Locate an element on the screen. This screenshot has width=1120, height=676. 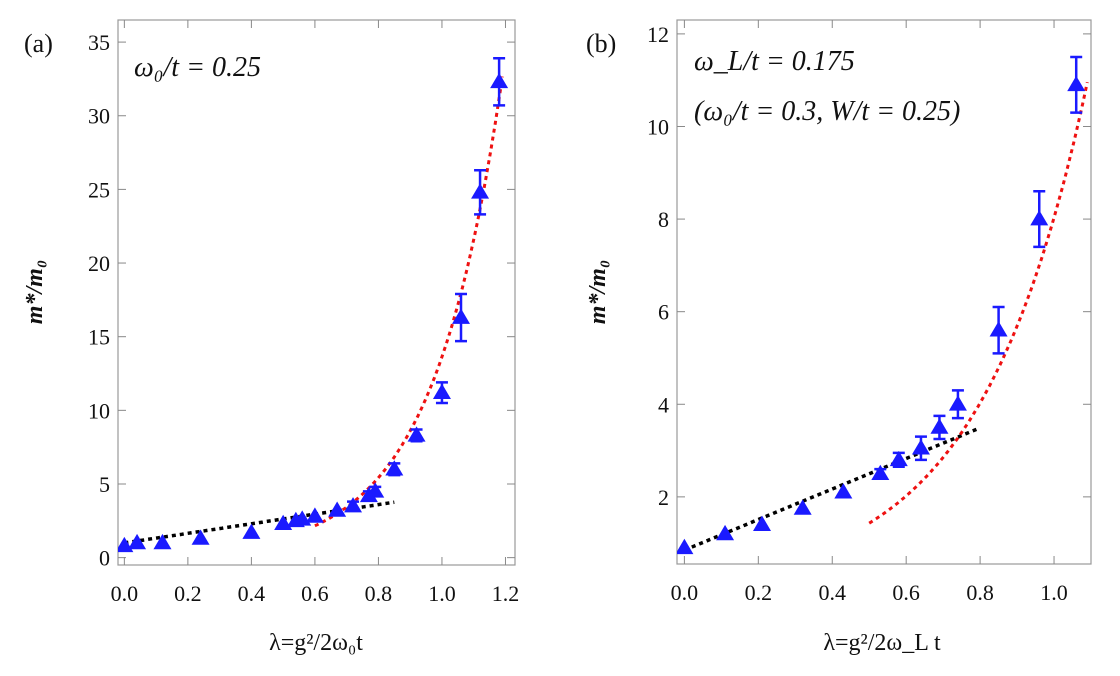
panel-a-label: (a) is located at coordinates (38, 43).